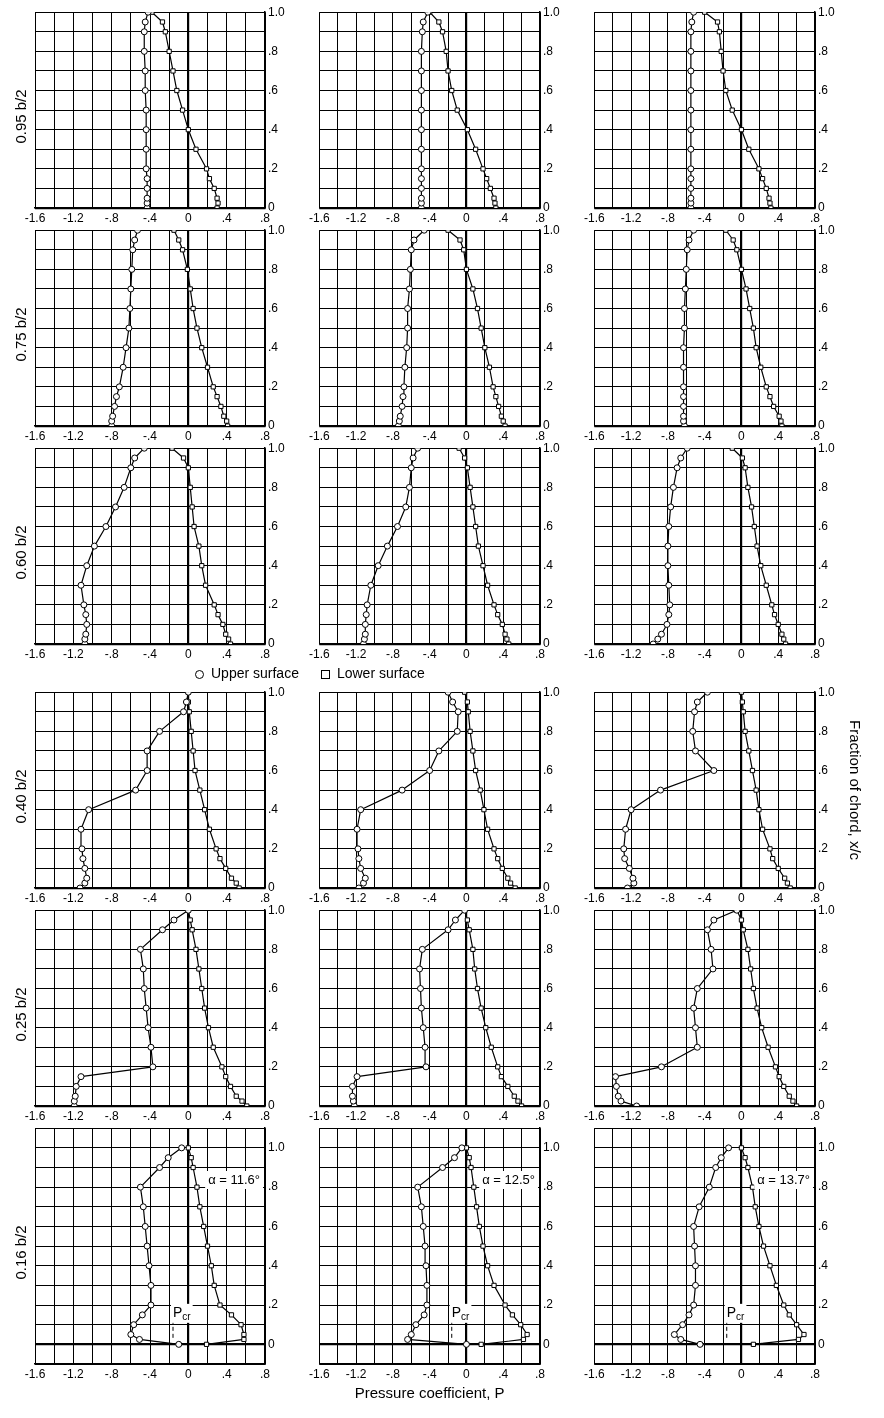  What do you see at coordinates (508, 1179) in the screenshot?
I see `annotation: α = 12.5°` at bounding box center [508, 1179].